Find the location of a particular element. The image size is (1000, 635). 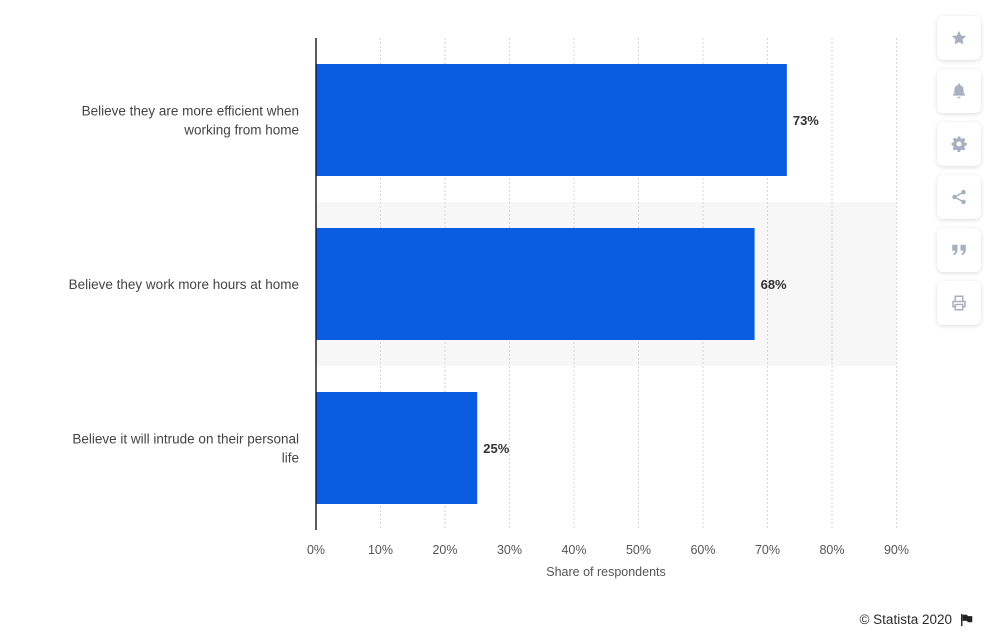

x-tick-labels: 0% 10% 20% 30% 40% 50% 60% 70% 80% 90% is located at coordinates (608, 550).